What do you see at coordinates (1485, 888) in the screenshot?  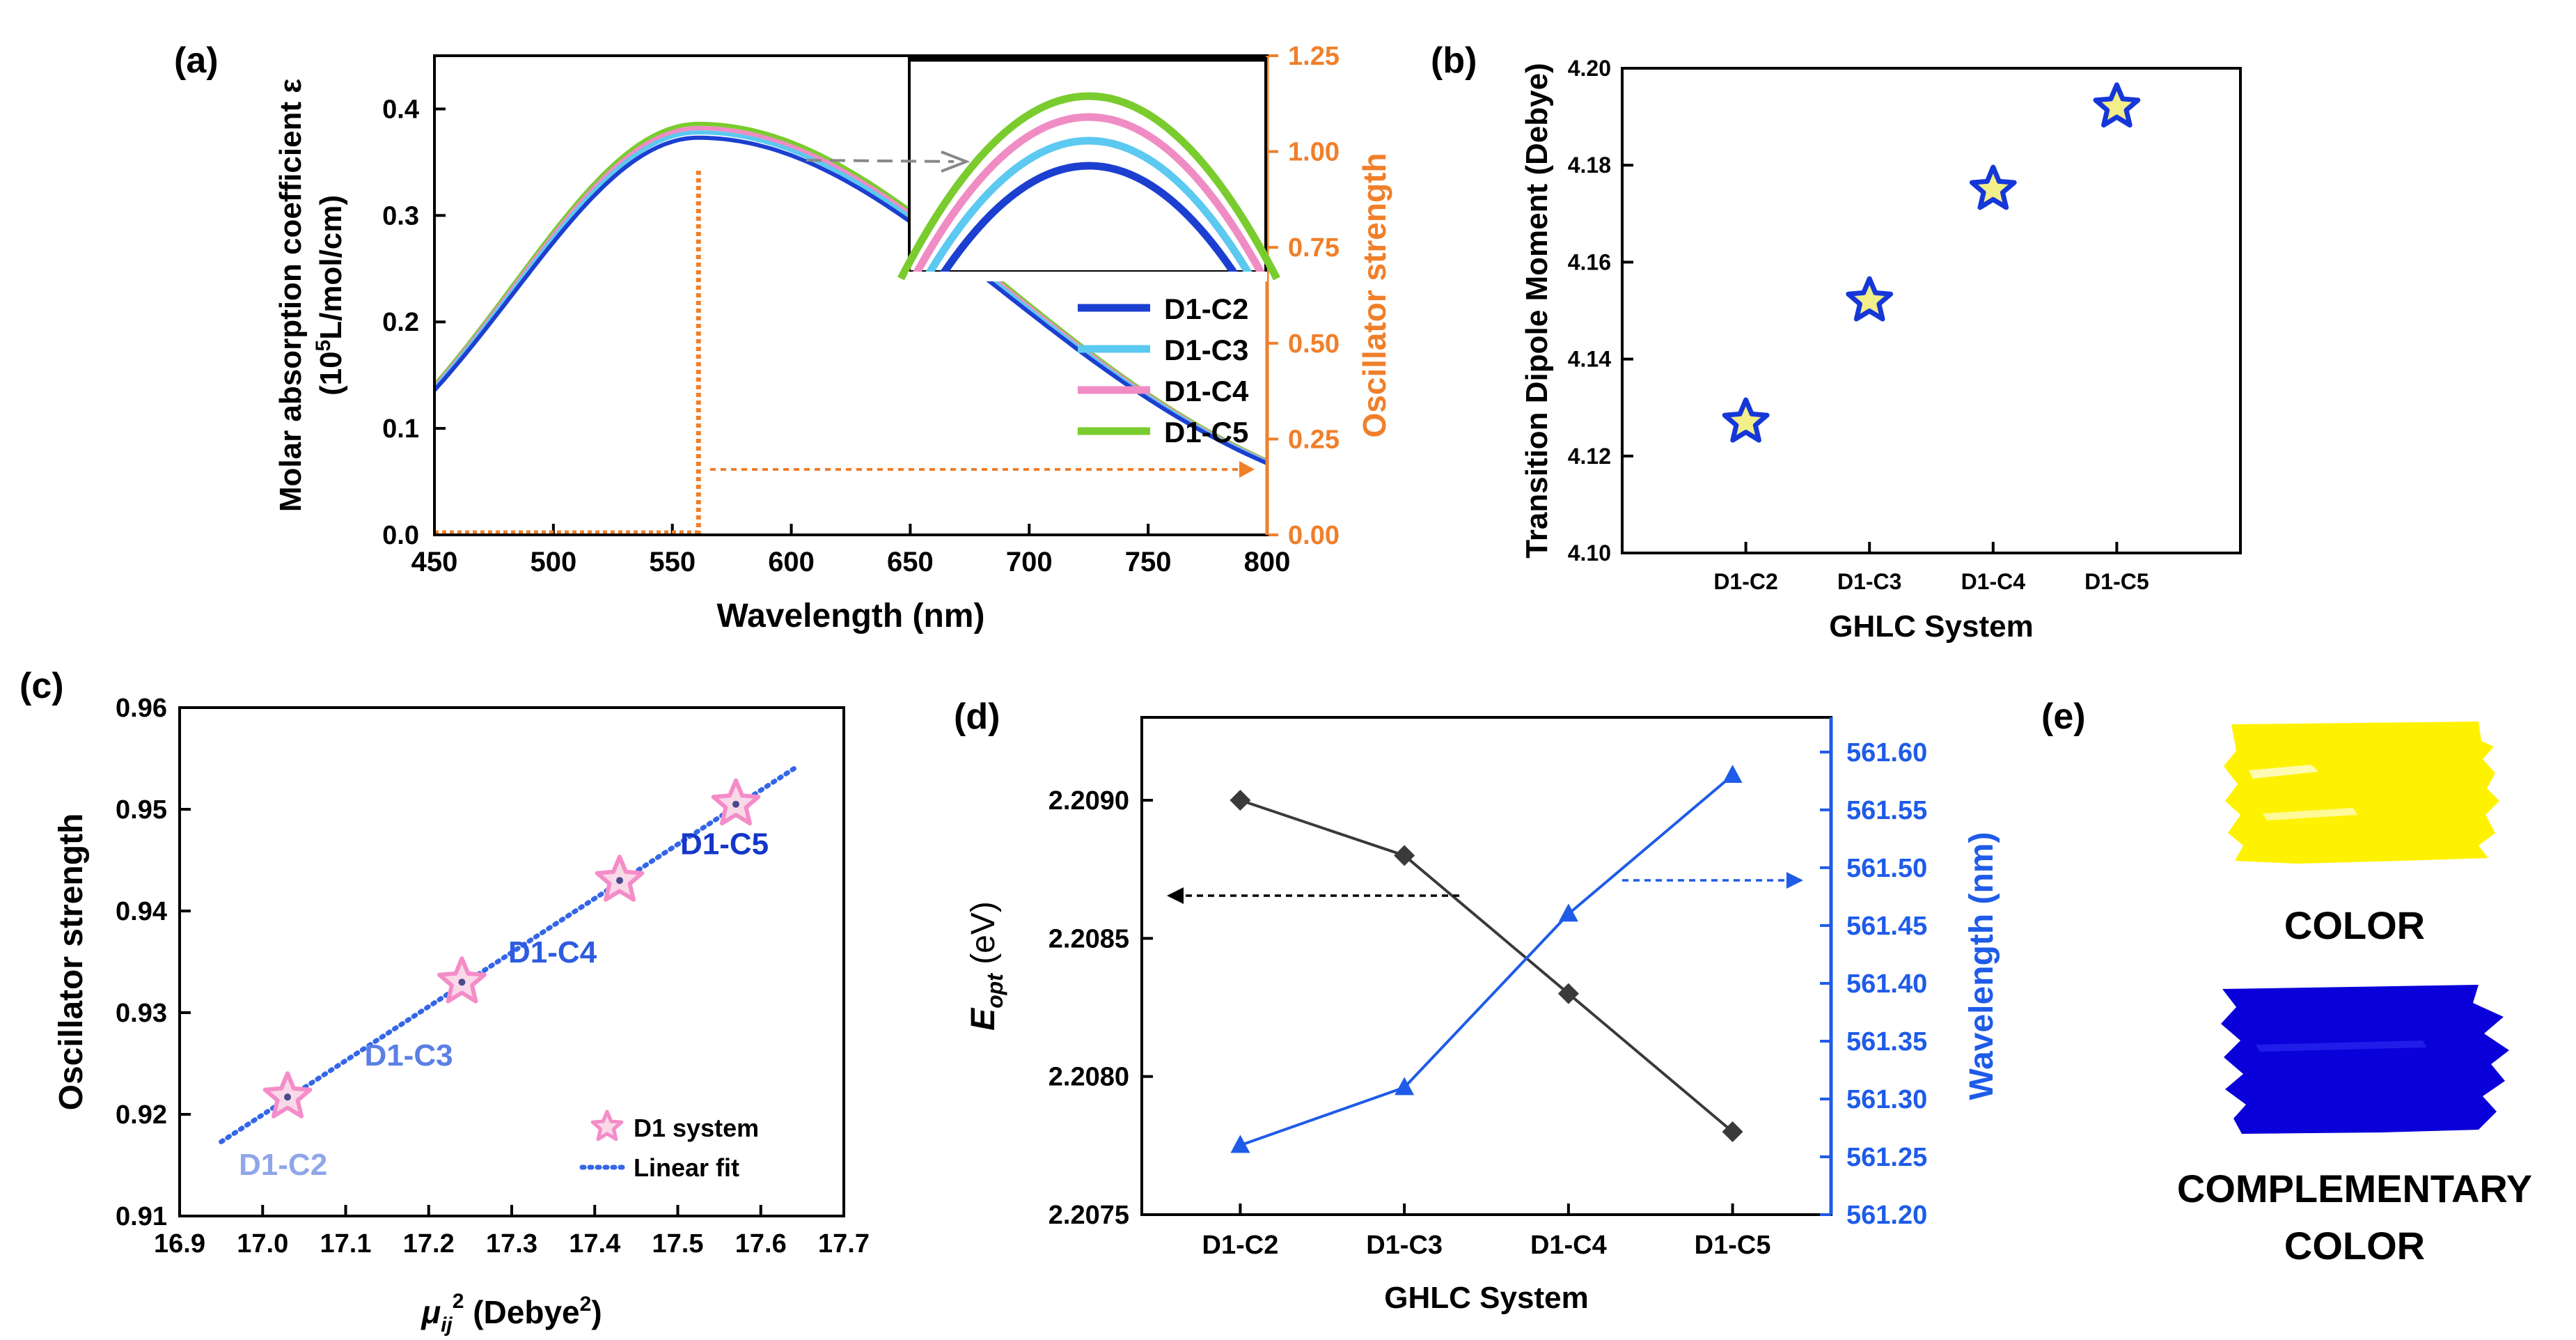 I see `panel-d-arrows` at bounding box center [1485, 888].